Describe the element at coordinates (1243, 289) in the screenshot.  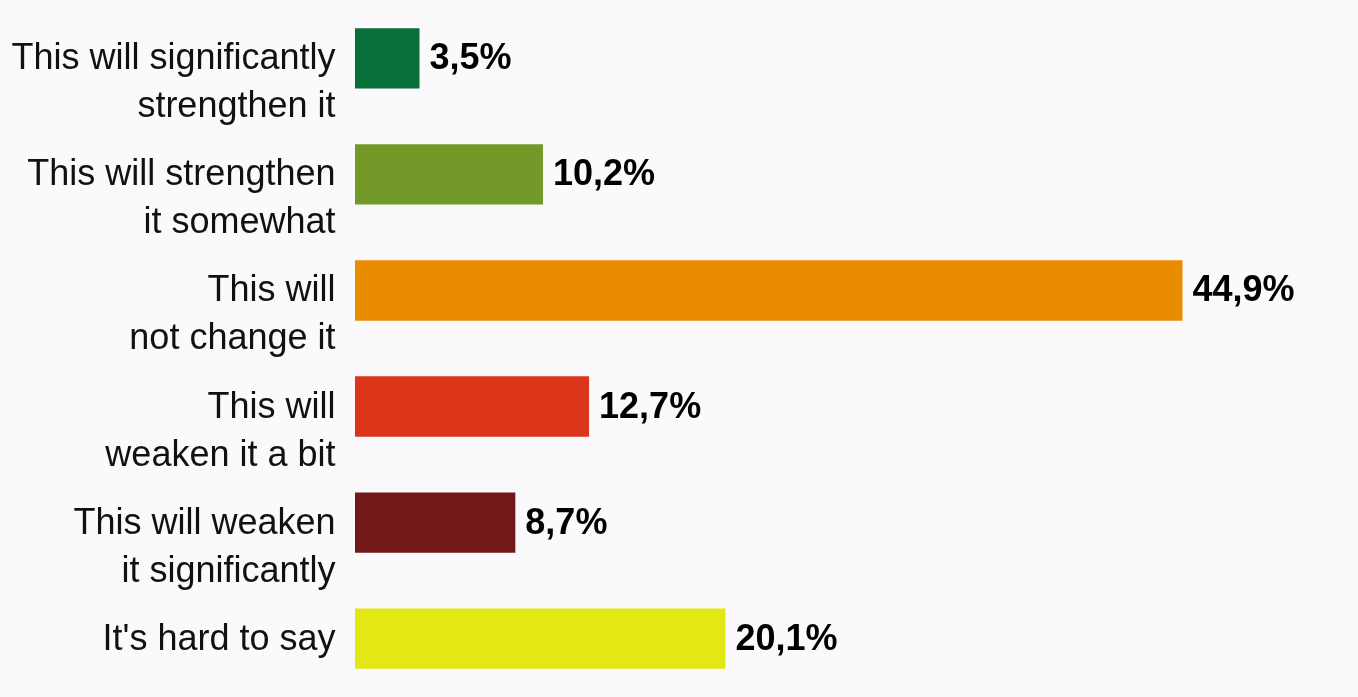
I see `data-label: 44,9%` at that location.